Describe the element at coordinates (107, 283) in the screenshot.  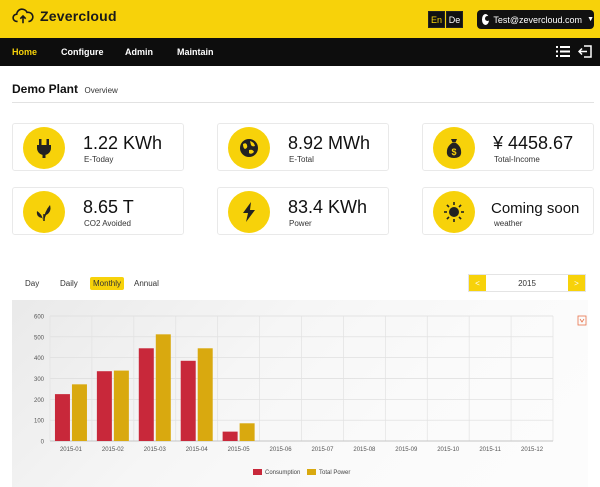
I see `tab-monthly: Monthly` at that location.